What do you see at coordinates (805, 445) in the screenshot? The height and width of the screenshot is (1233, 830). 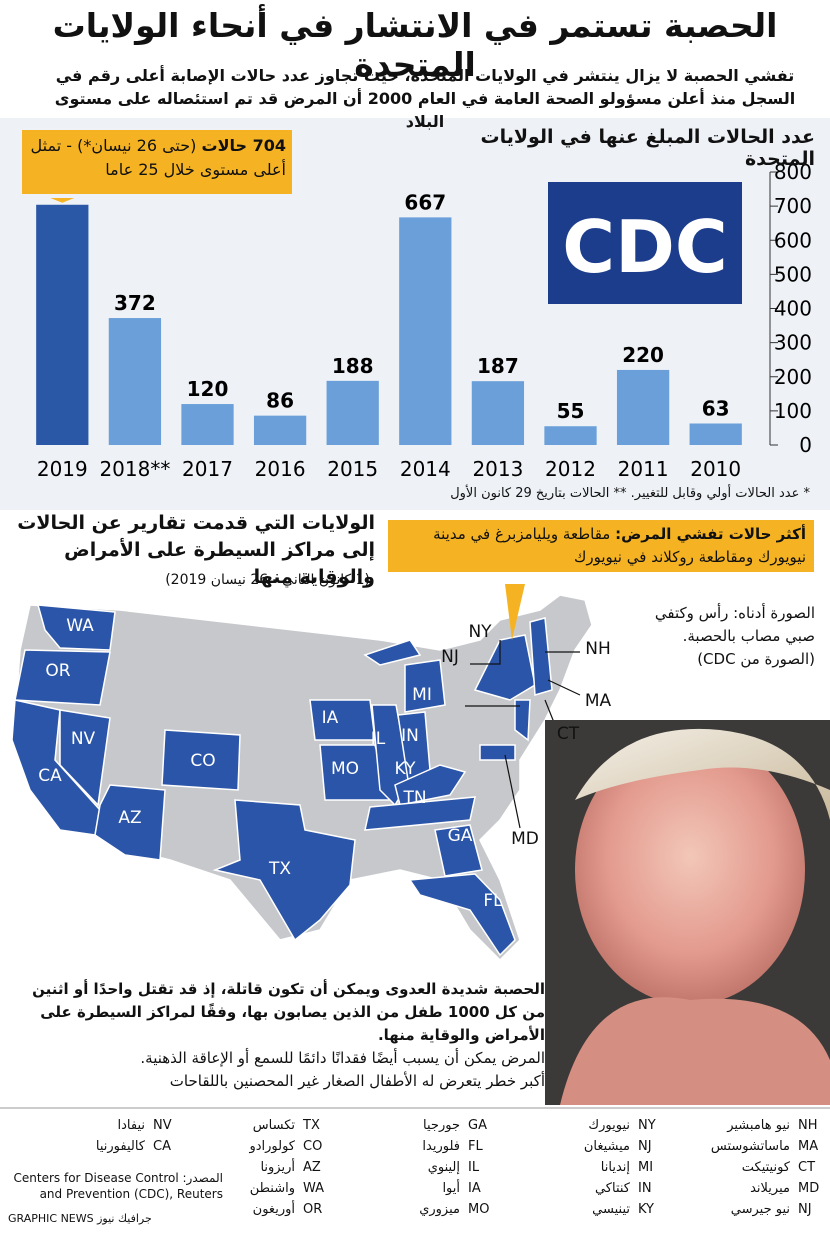 I see `y-tick-label: 0` at bounding box center [805, 445].